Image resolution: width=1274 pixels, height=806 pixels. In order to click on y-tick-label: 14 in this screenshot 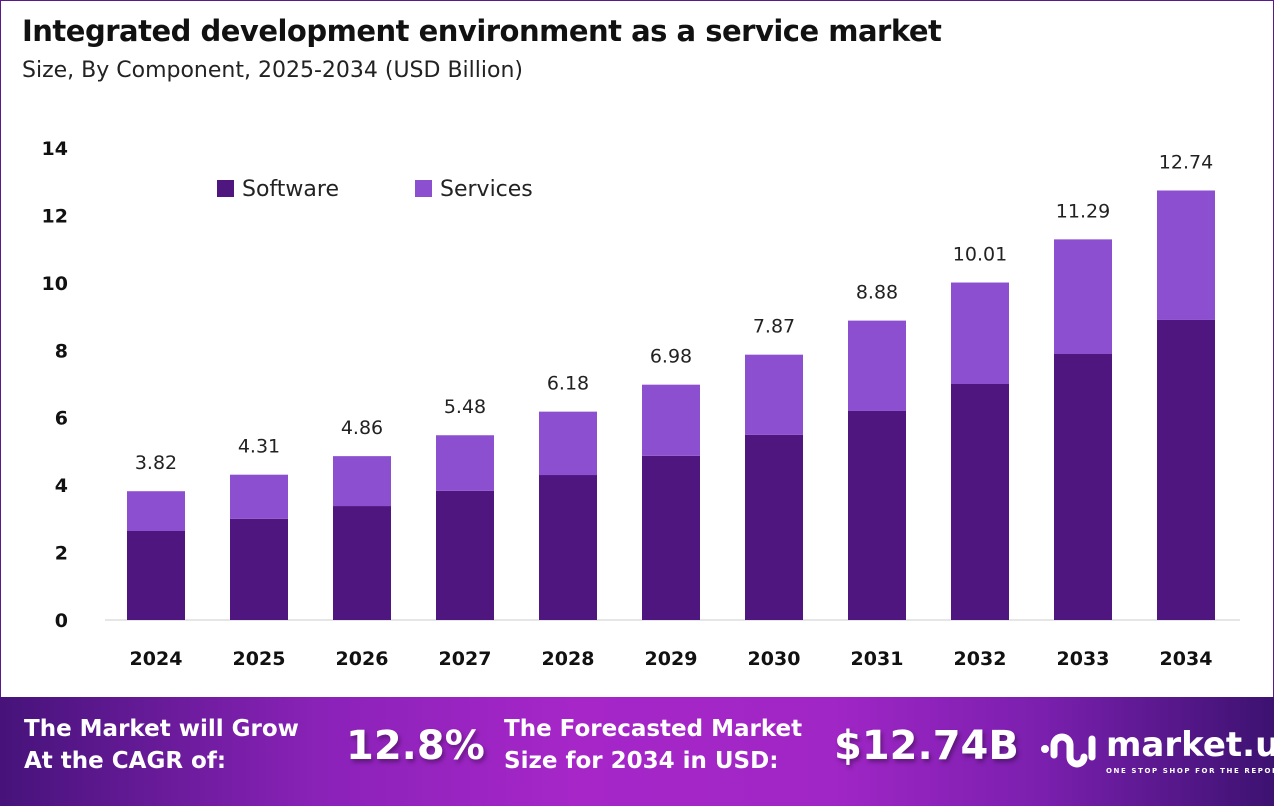, I will do `click(55, 149)`.